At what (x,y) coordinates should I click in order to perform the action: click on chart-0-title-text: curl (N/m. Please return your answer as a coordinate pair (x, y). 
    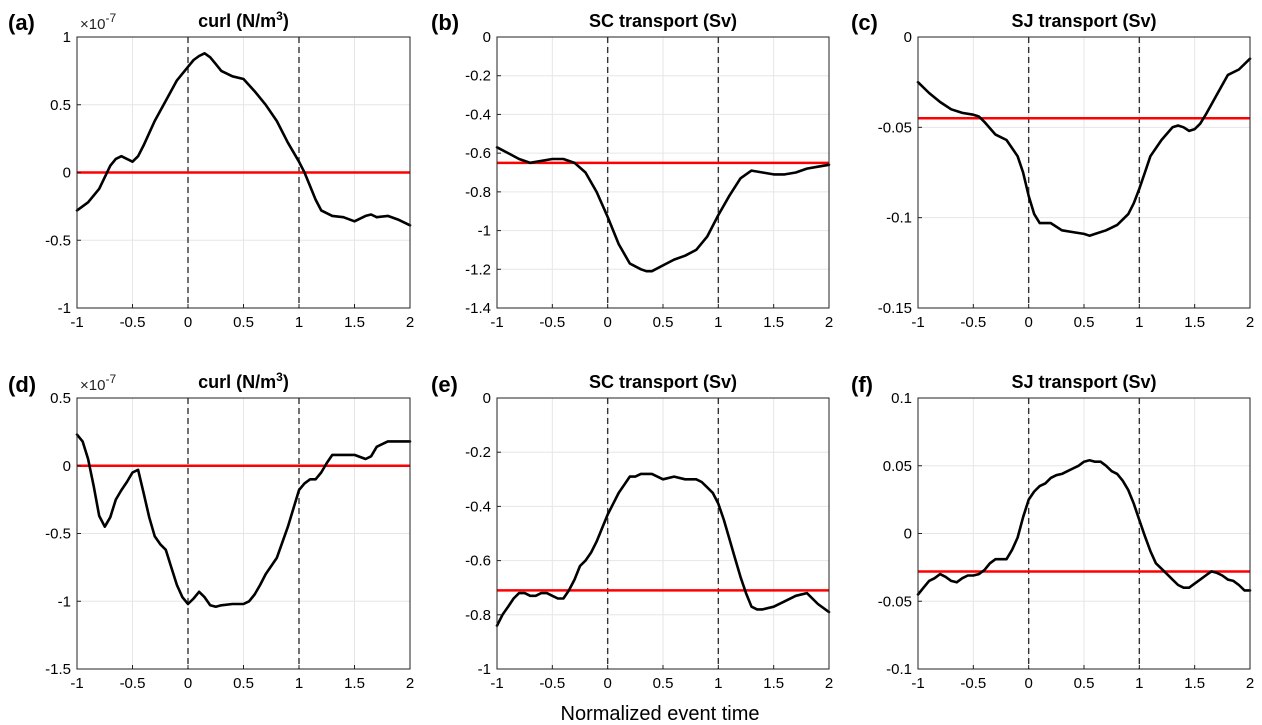
    Looking at the image, I should click on (237, 21).